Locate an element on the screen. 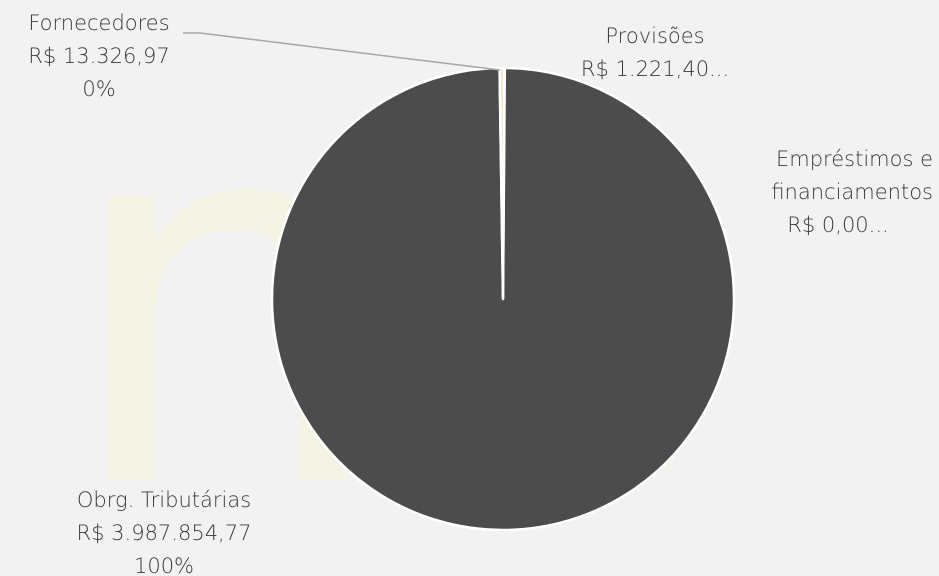 This screenshot has height=576, width=939. label-obrg-tributarias-percent: 100% is located at coordinates (164, 565).